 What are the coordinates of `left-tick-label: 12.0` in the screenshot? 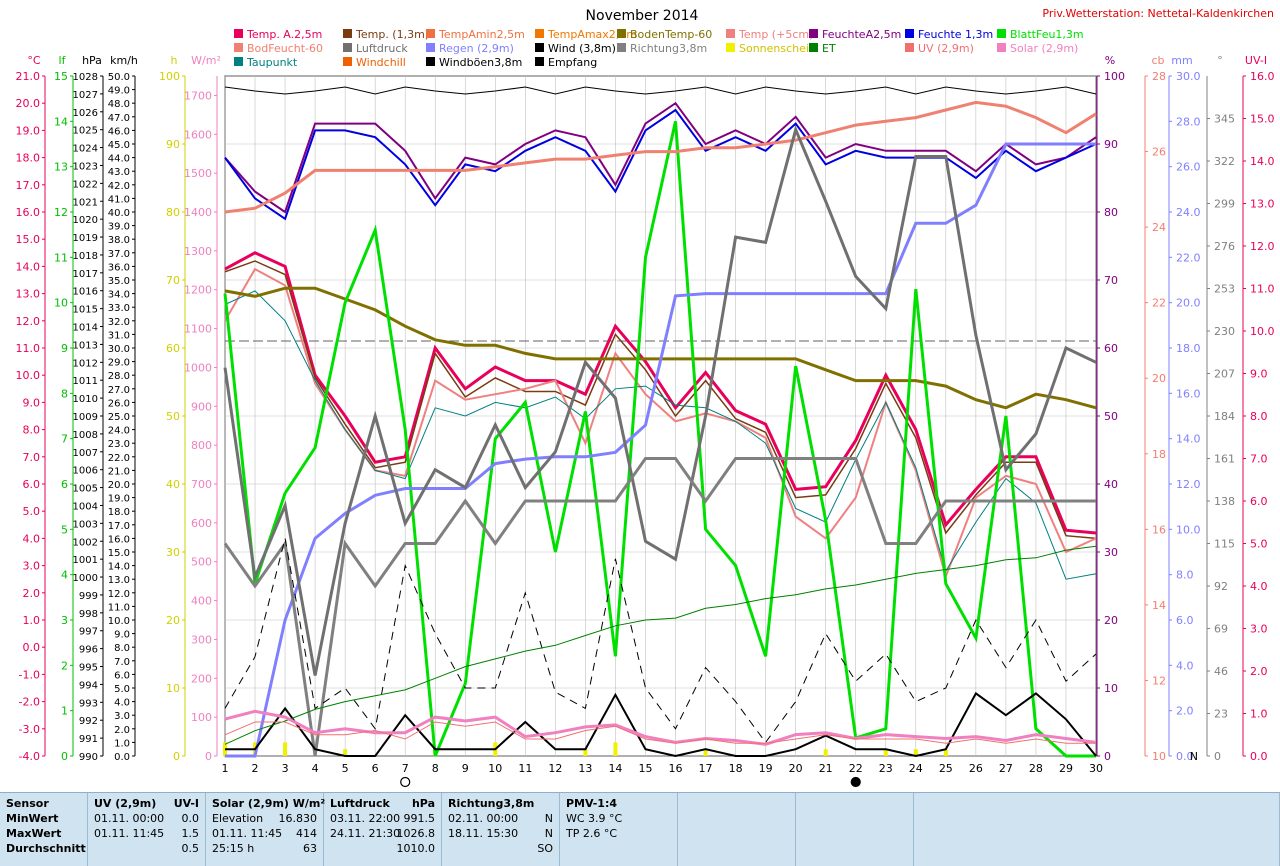 It's located at (119, 594).